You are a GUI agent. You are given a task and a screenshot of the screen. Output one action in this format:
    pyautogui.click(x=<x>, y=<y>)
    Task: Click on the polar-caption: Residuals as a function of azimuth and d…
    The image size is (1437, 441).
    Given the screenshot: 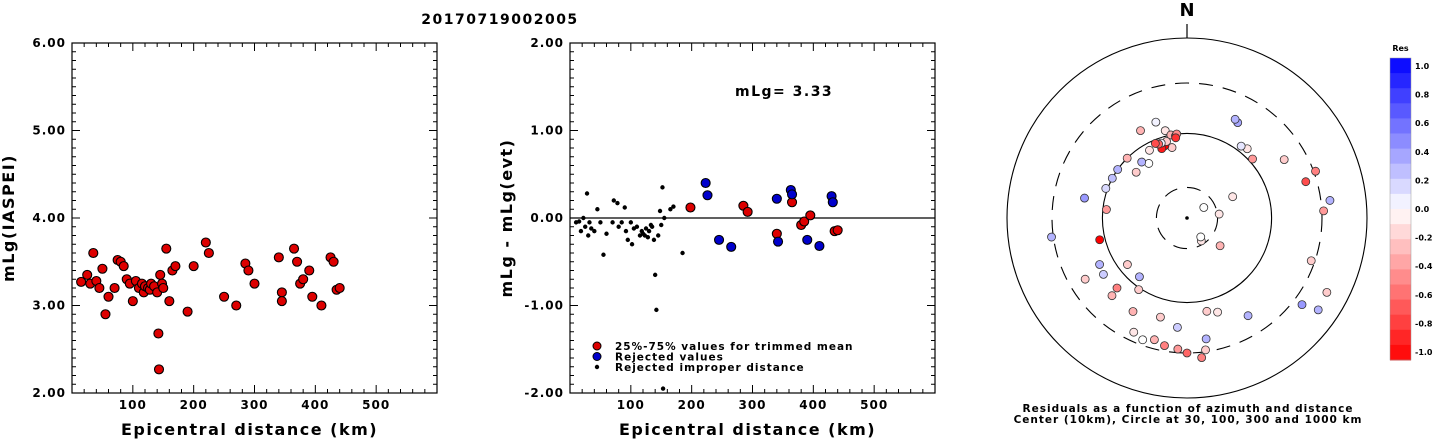 What is the action you would take?
    pyautogui.click(x=1188, y=409)
    